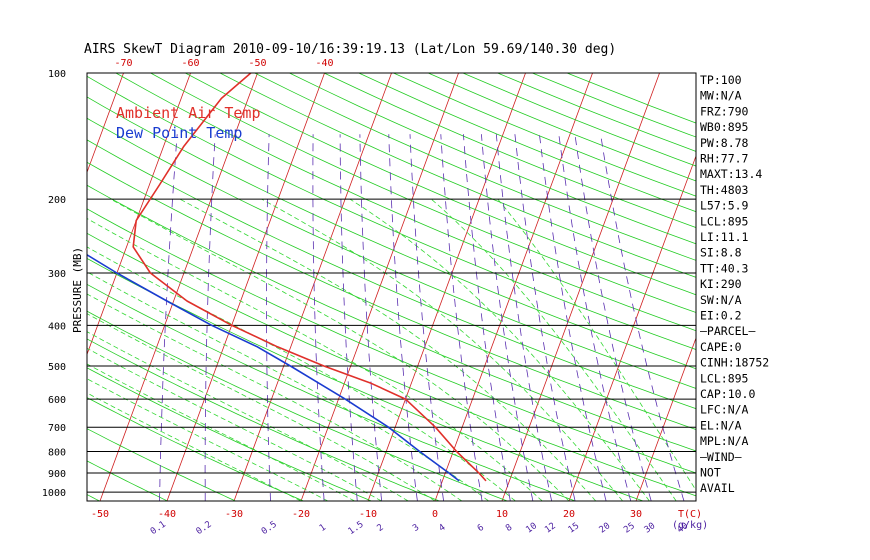  I want to click on stat-entry: EI:0.2, so click(721, 316).